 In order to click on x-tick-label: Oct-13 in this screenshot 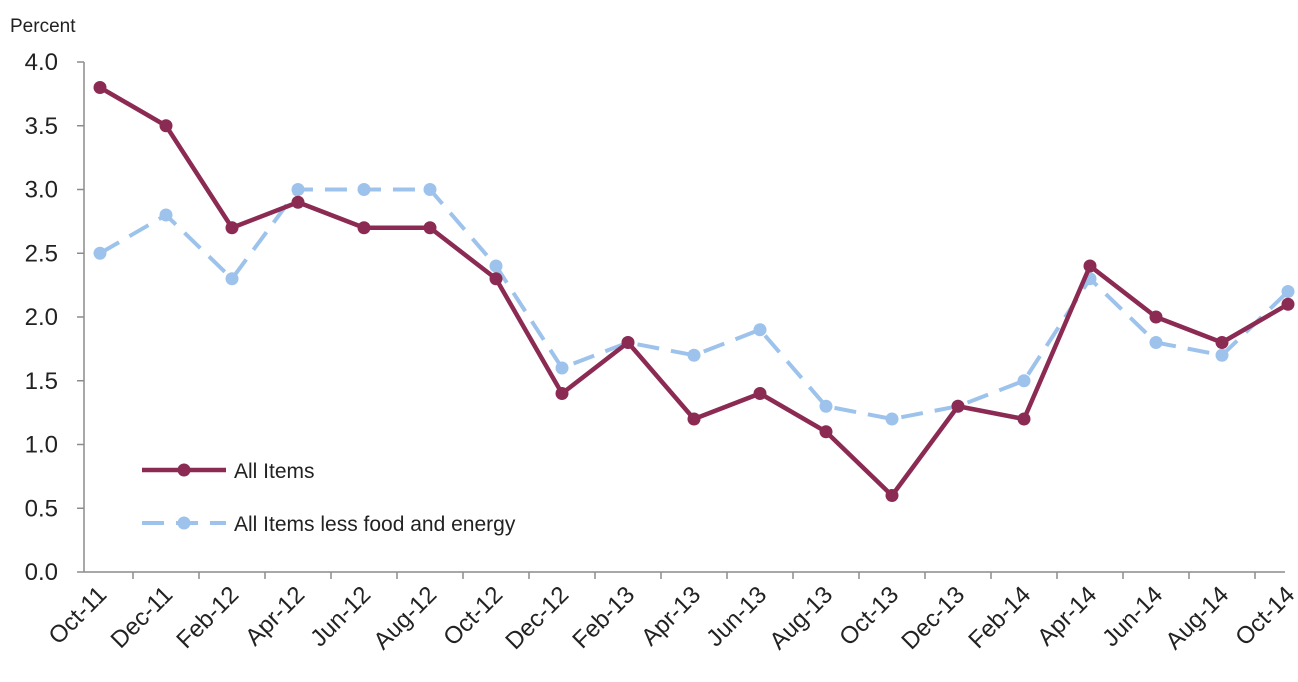, I will do `click(869, 616)`.